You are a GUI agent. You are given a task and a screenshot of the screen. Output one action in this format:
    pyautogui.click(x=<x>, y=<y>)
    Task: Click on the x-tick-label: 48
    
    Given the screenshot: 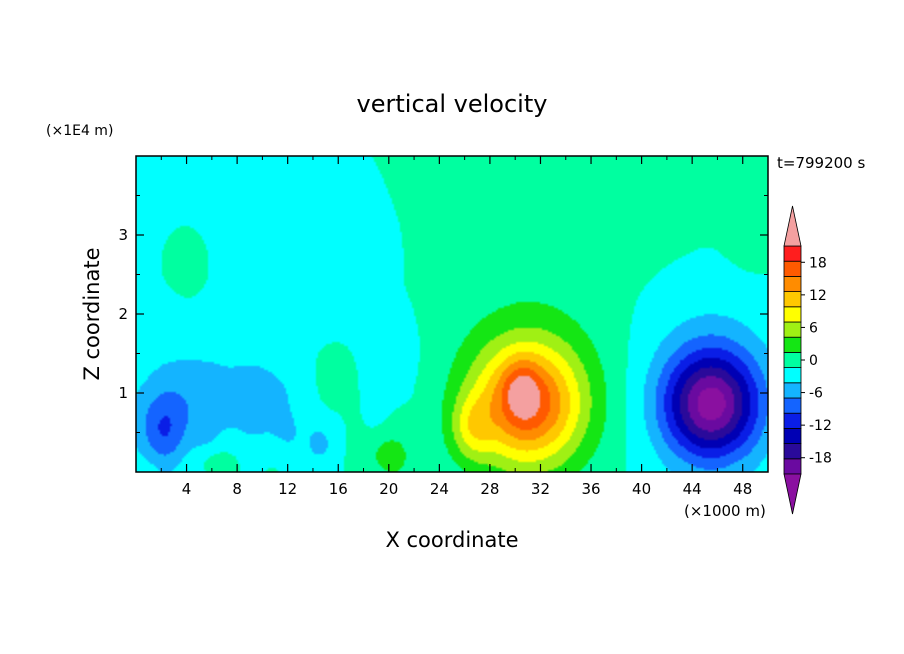 What is the action you would take?
    pyautogui.click(x=742, y=489)
    